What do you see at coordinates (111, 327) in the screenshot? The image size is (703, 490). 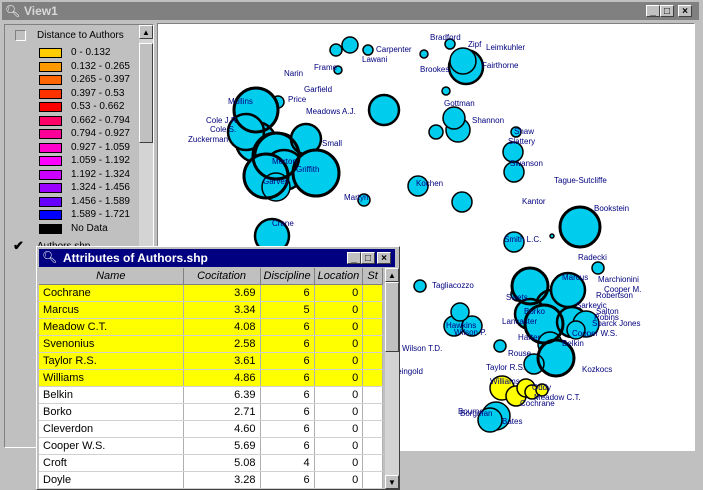 I see `cell-name: Meadow C.T.` at bounding box center [111, 327].